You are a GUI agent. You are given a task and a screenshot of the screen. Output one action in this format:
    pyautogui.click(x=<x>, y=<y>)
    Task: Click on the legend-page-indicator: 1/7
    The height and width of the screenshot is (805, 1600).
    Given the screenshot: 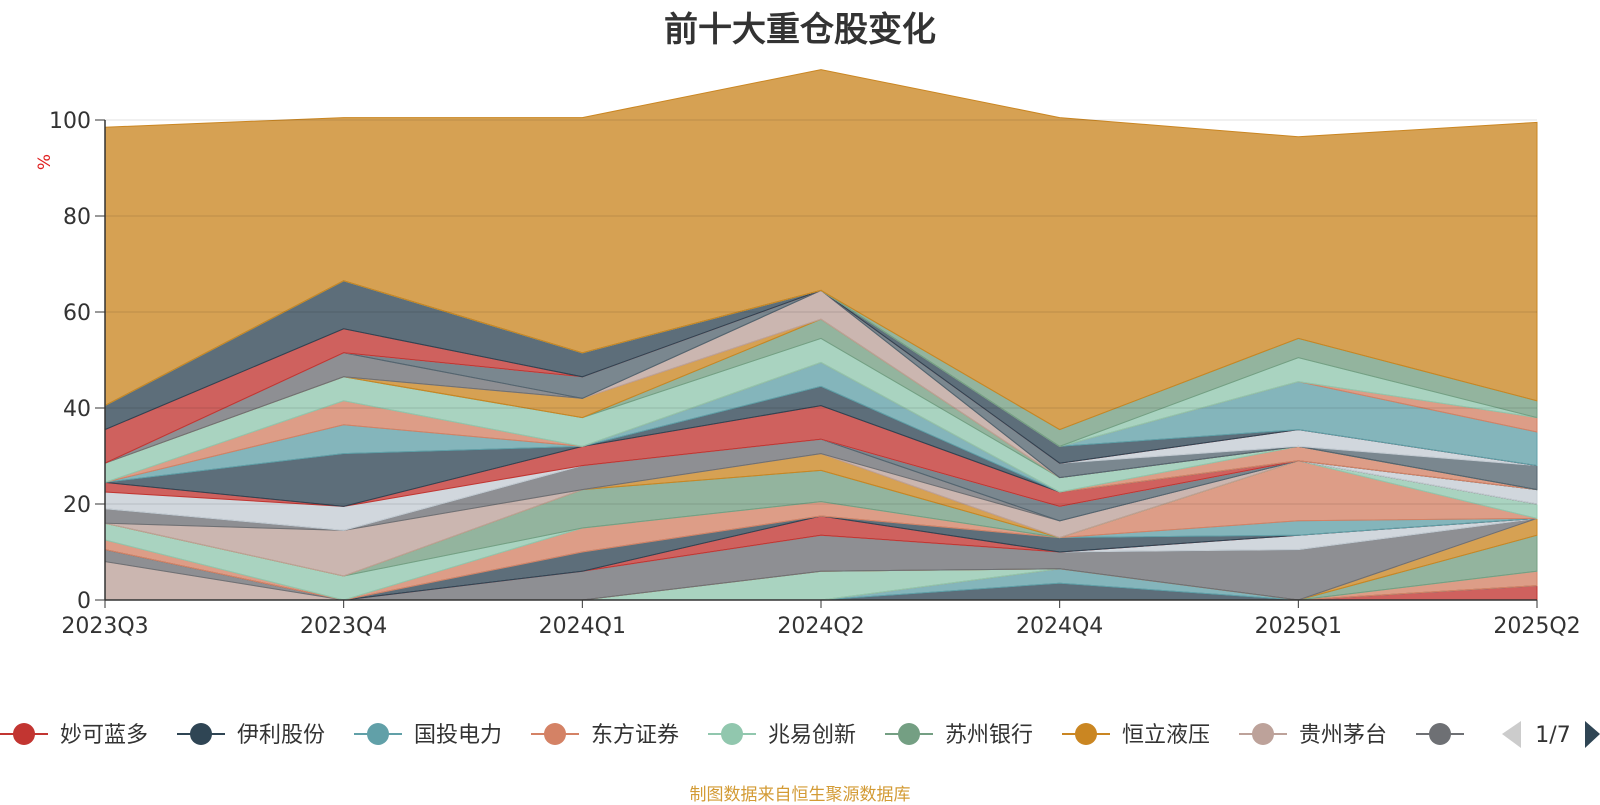 What is the action you would take?
    pyautogui.click(x=1552, y=735)
    